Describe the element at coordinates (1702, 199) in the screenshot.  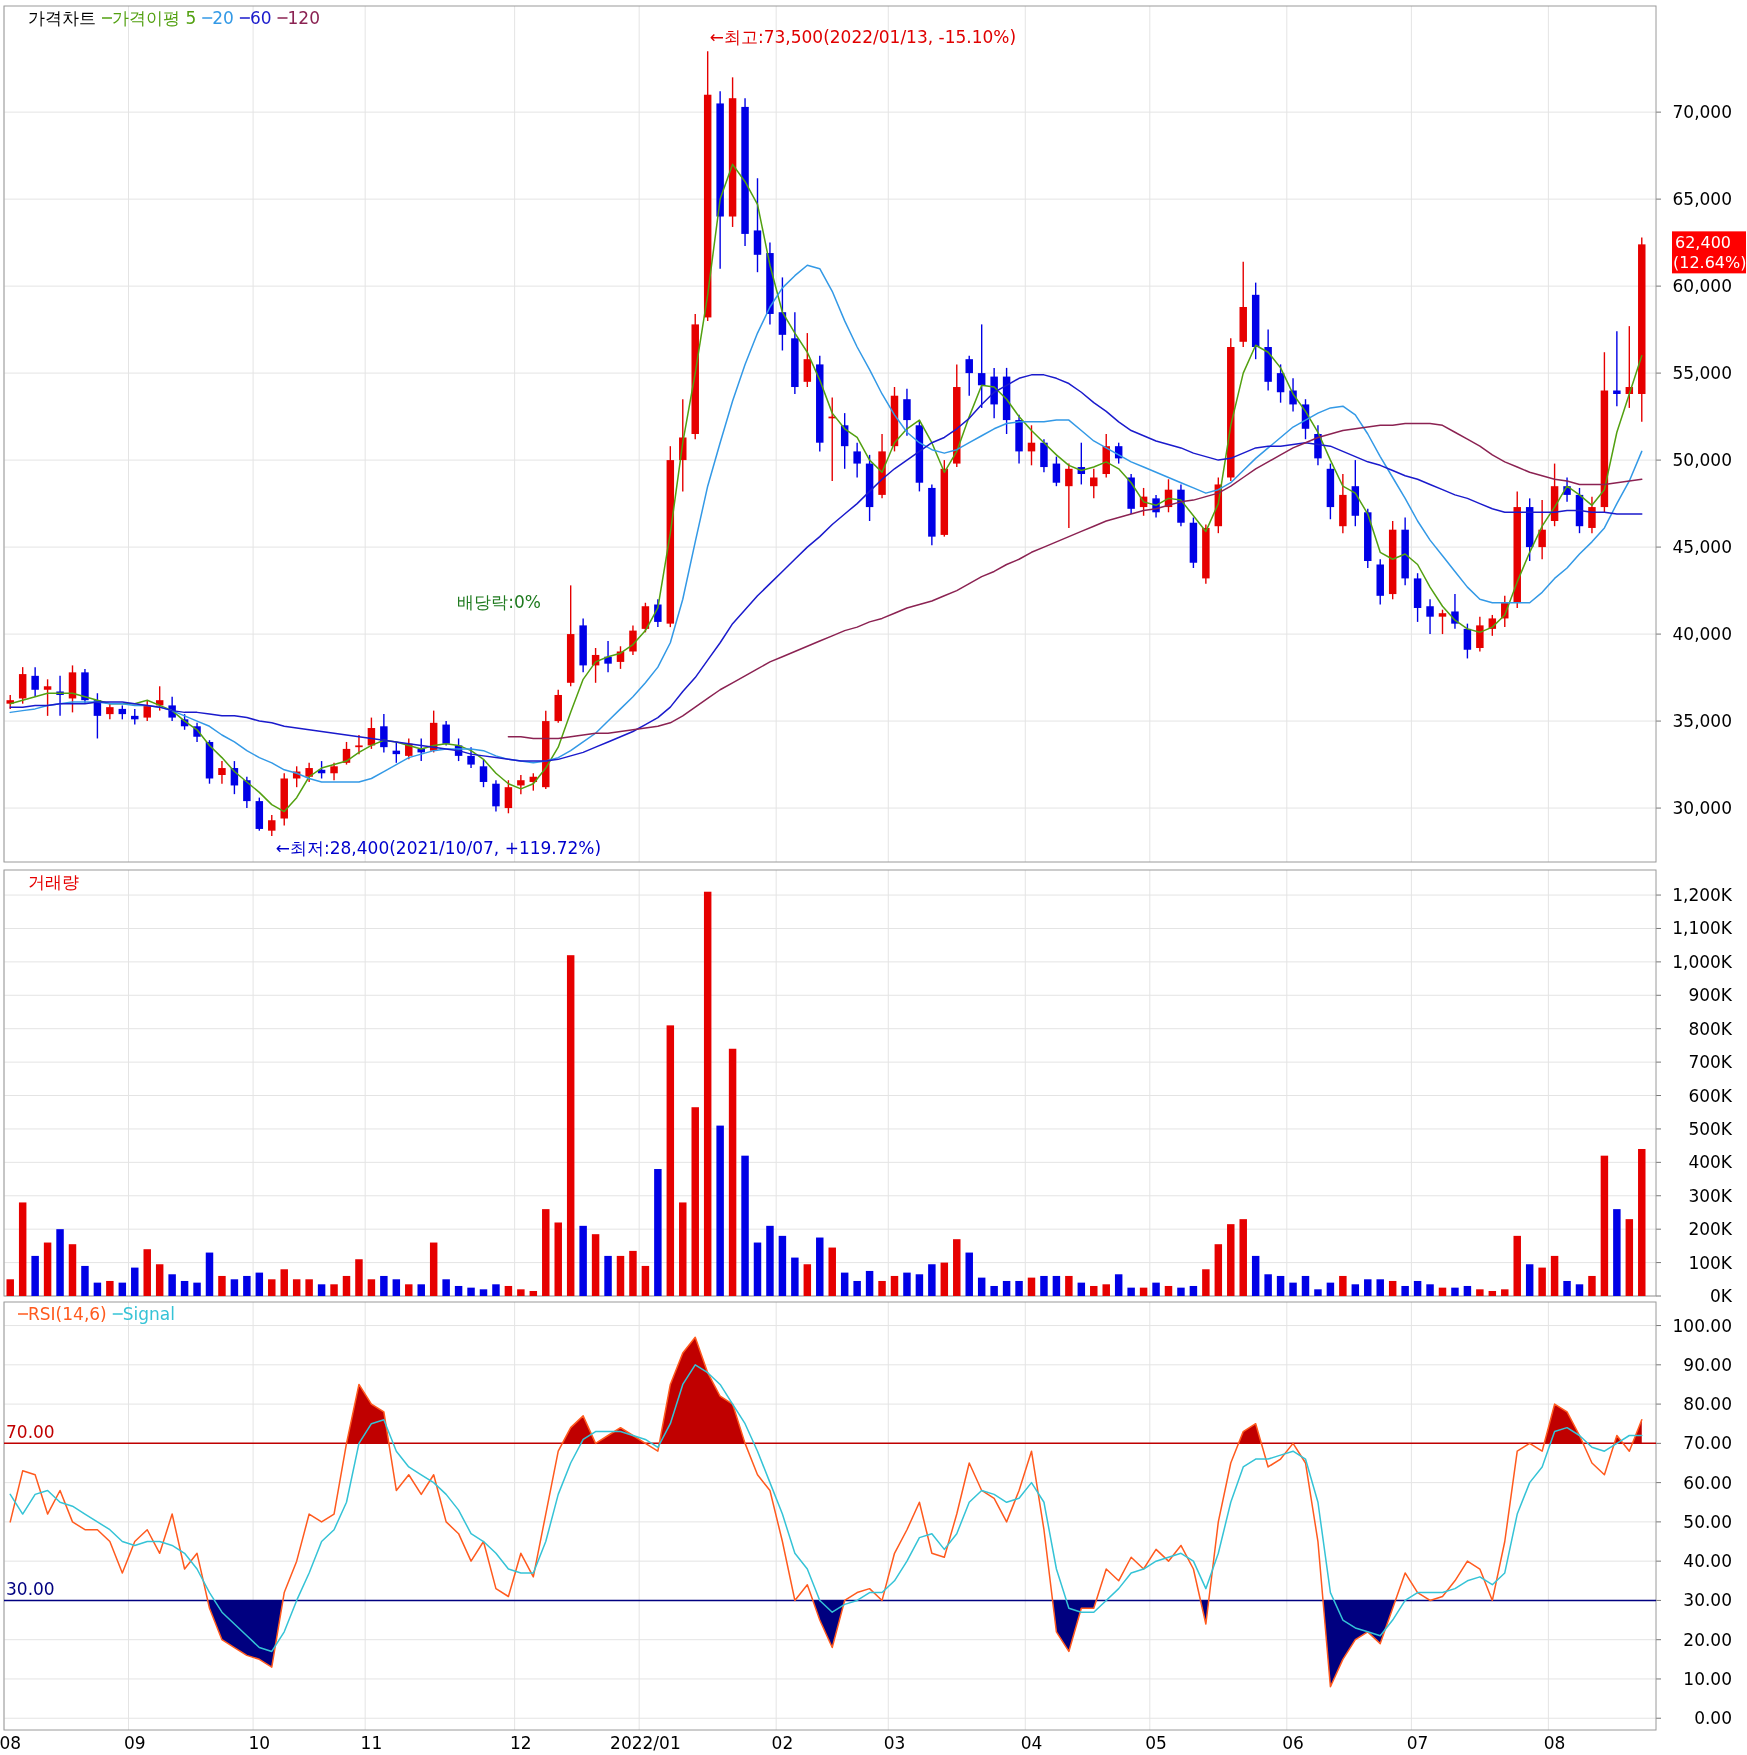
I see `y-tick-label: 65,000` at that location.